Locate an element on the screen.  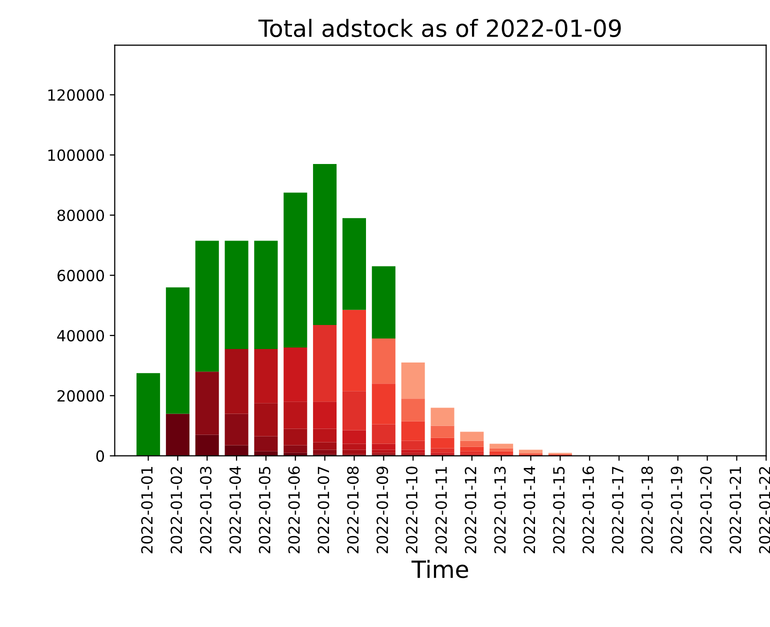
x-tick-label: 2022-01-06 is located at coordinates (294, 510).